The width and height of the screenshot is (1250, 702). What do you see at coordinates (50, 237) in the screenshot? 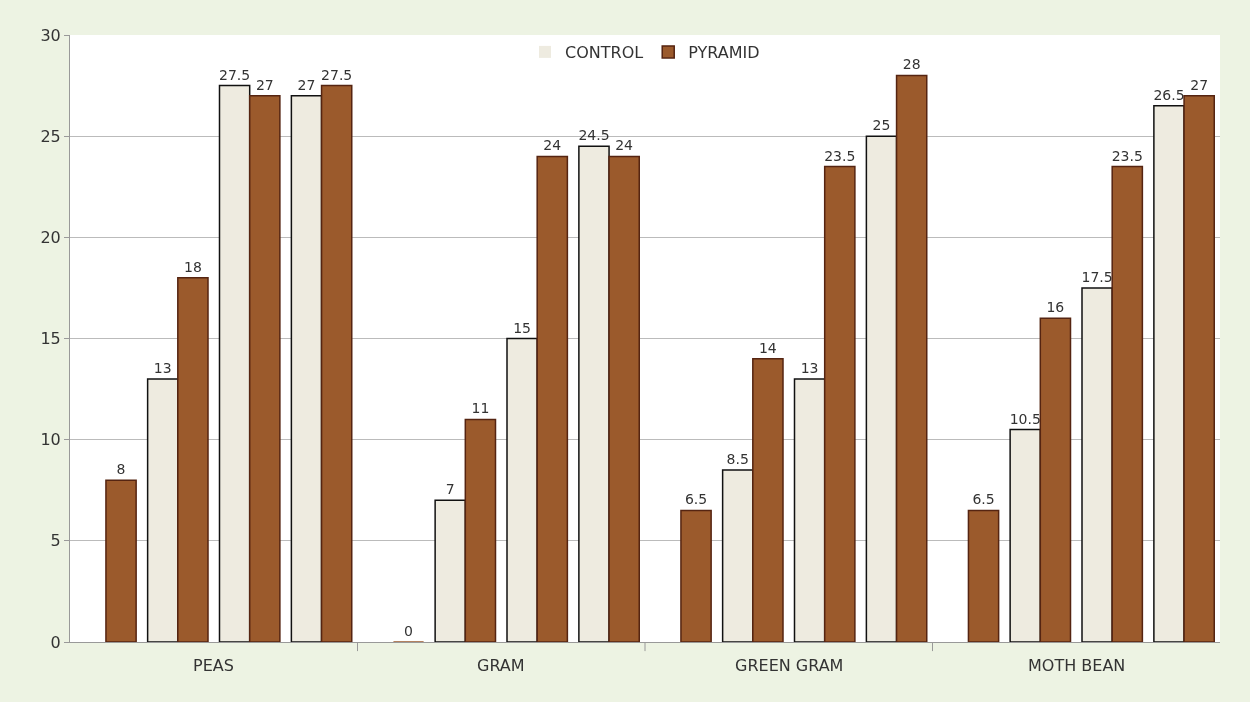
I see `y-tick-label: 20` at bounding box center [50, 237].